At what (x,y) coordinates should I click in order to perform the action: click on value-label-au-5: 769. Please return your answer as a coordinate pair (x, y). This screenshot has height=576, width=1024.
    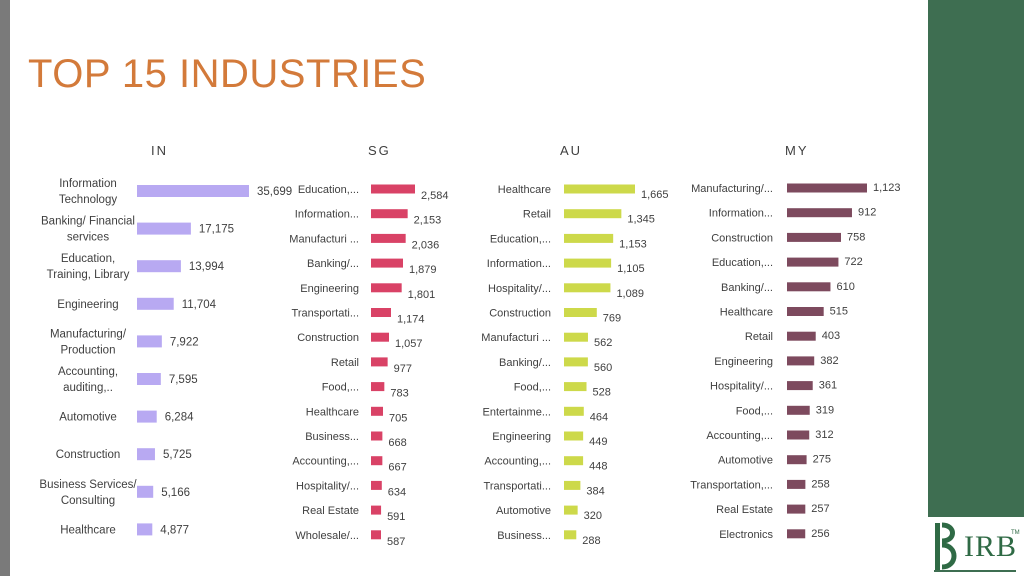
    Looking at the image, I should click on (612, 319).